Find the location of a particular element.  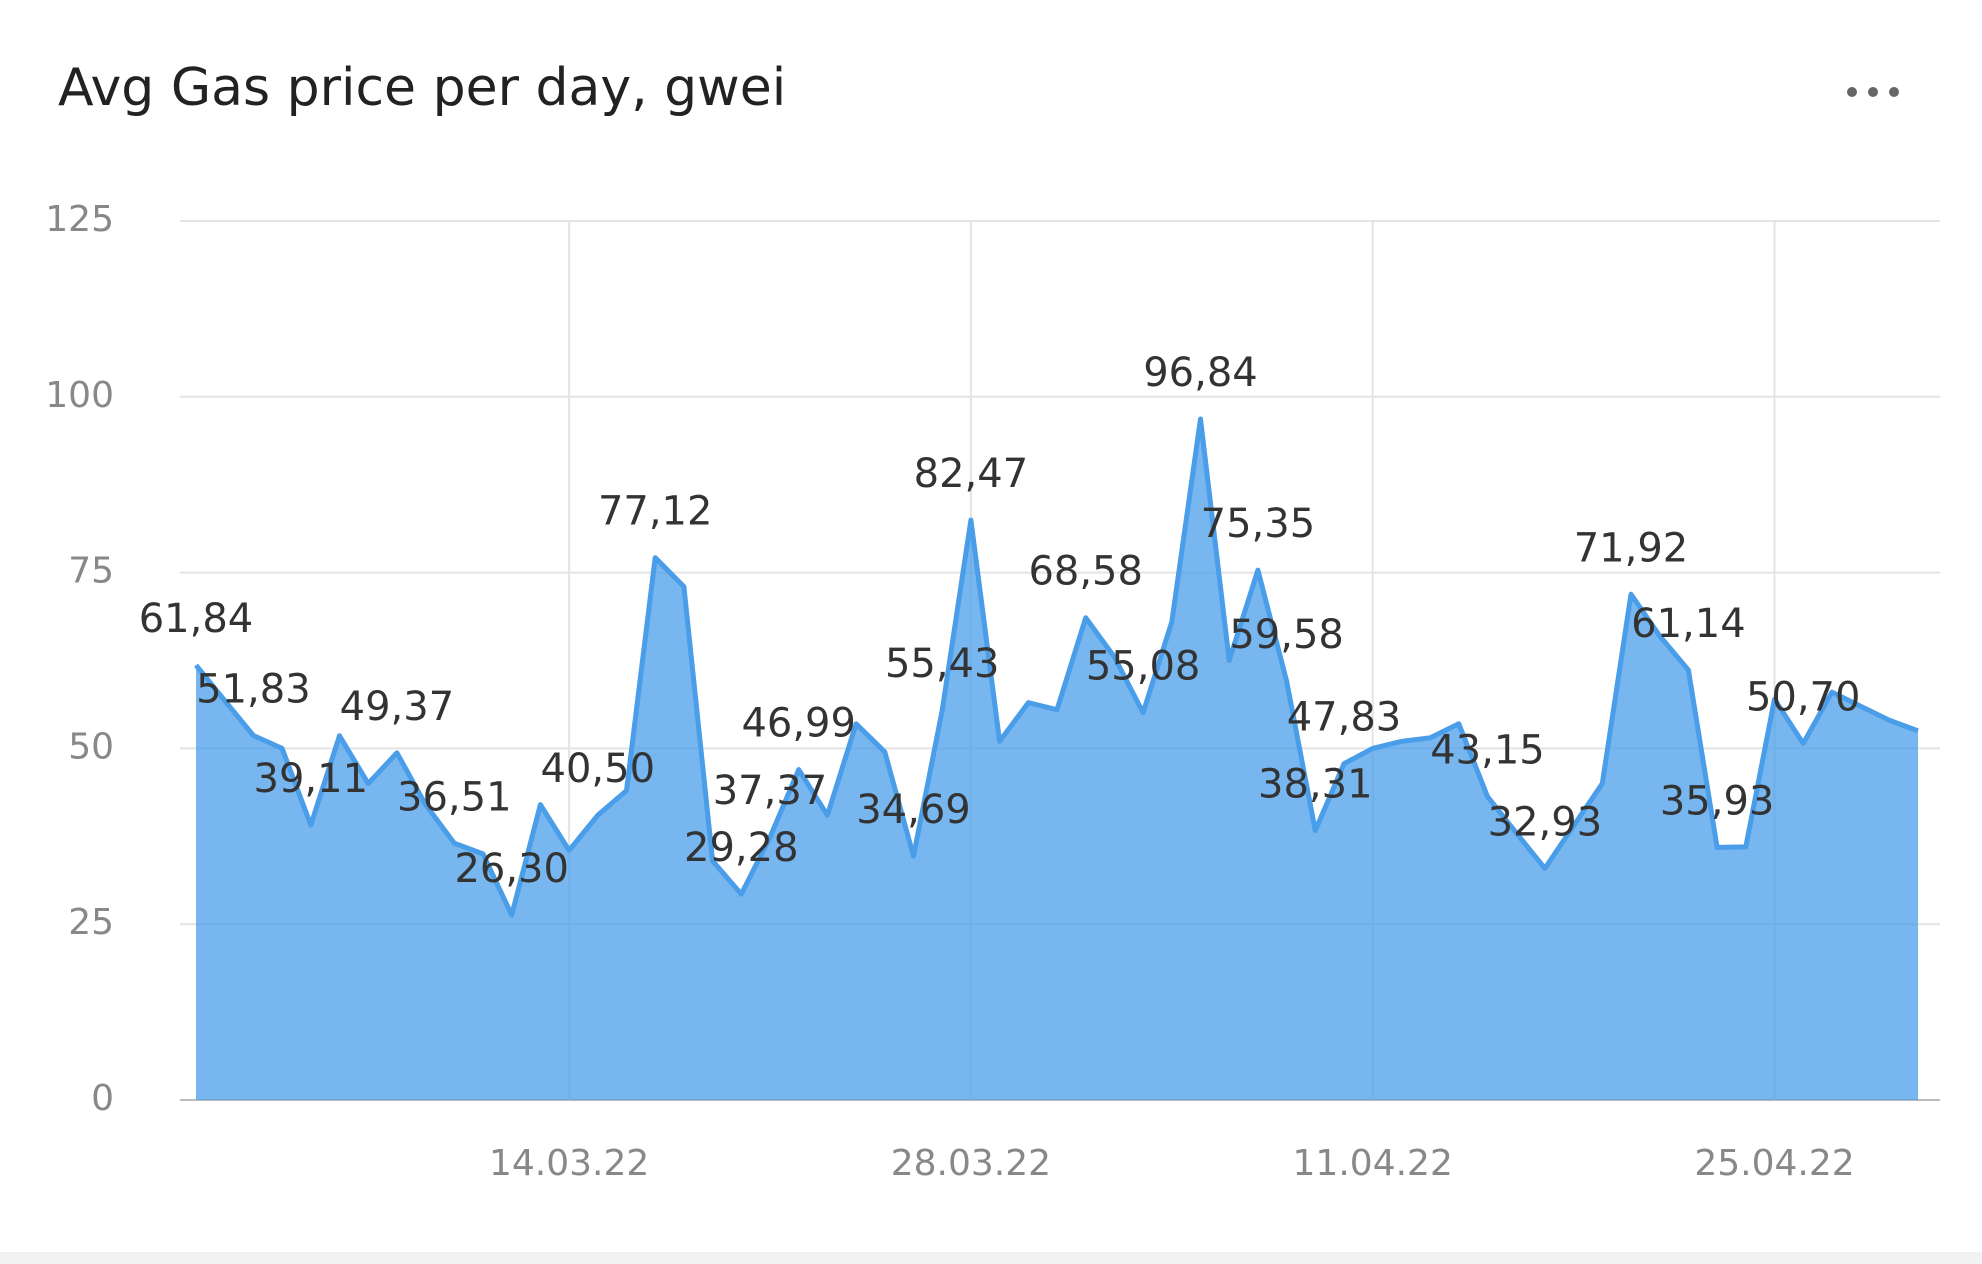

x-tick-label: 25.04.22 is located at coordinates (1774, 1163).